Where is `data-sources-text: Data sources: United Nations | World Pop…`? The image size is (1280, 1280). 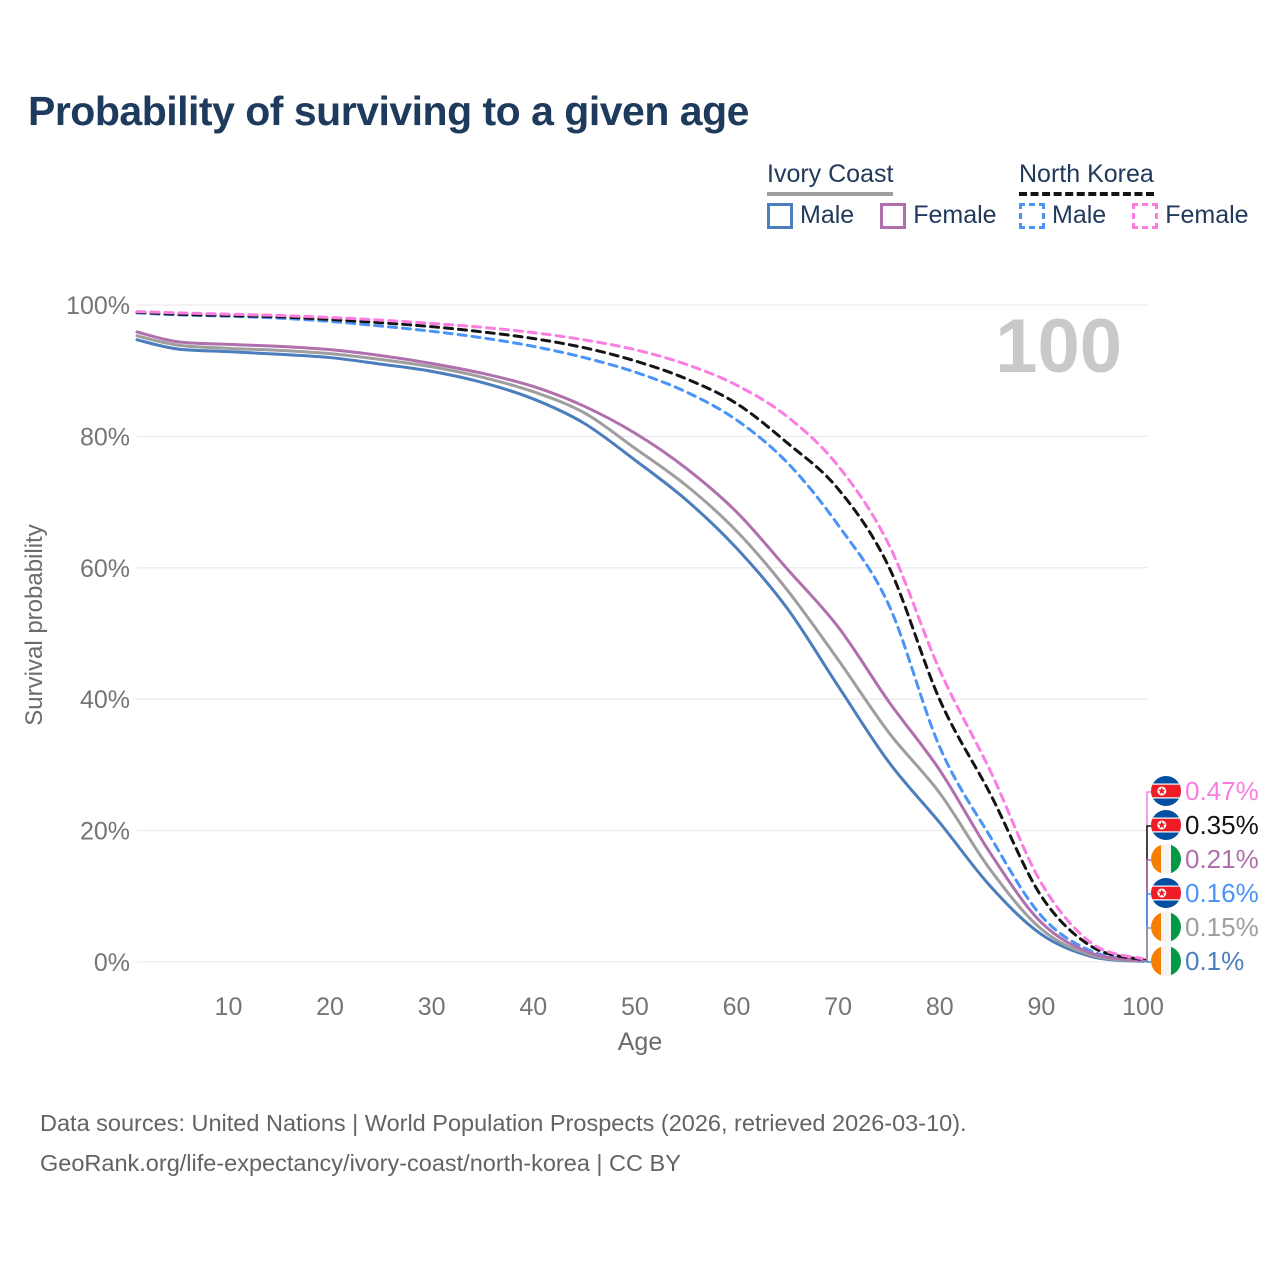 data-sources-text: Data sources: United Nations | World Pop… is located at coordinates (503, 1123).